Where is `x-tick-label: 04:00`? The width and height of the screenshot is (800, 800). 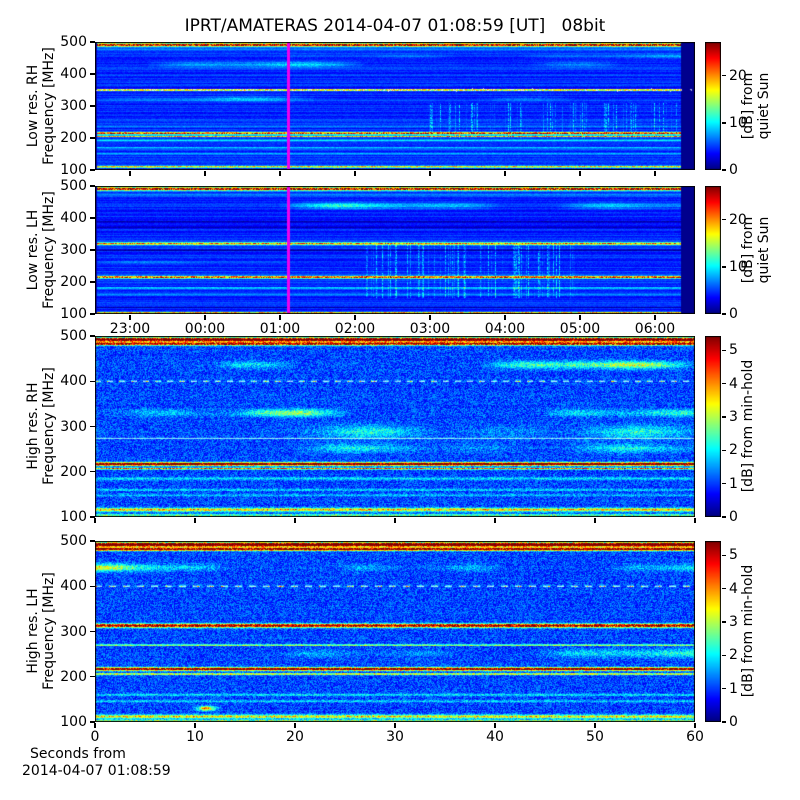
x-tick-label: 04:00 is located at coordinates (505, 329).